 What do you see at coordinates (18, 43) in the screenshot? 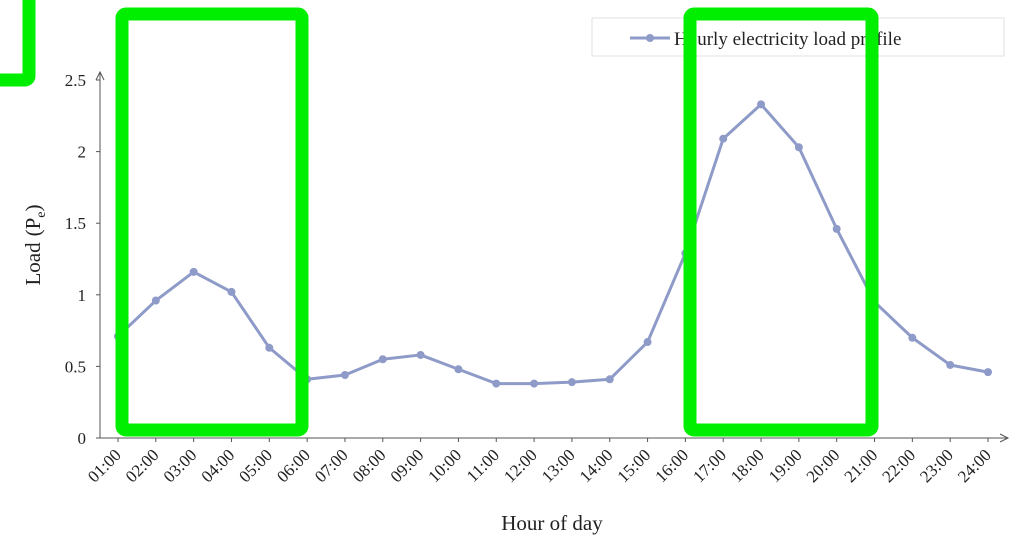
I see `highlight-box-corner` at bounding box center [18, 43].